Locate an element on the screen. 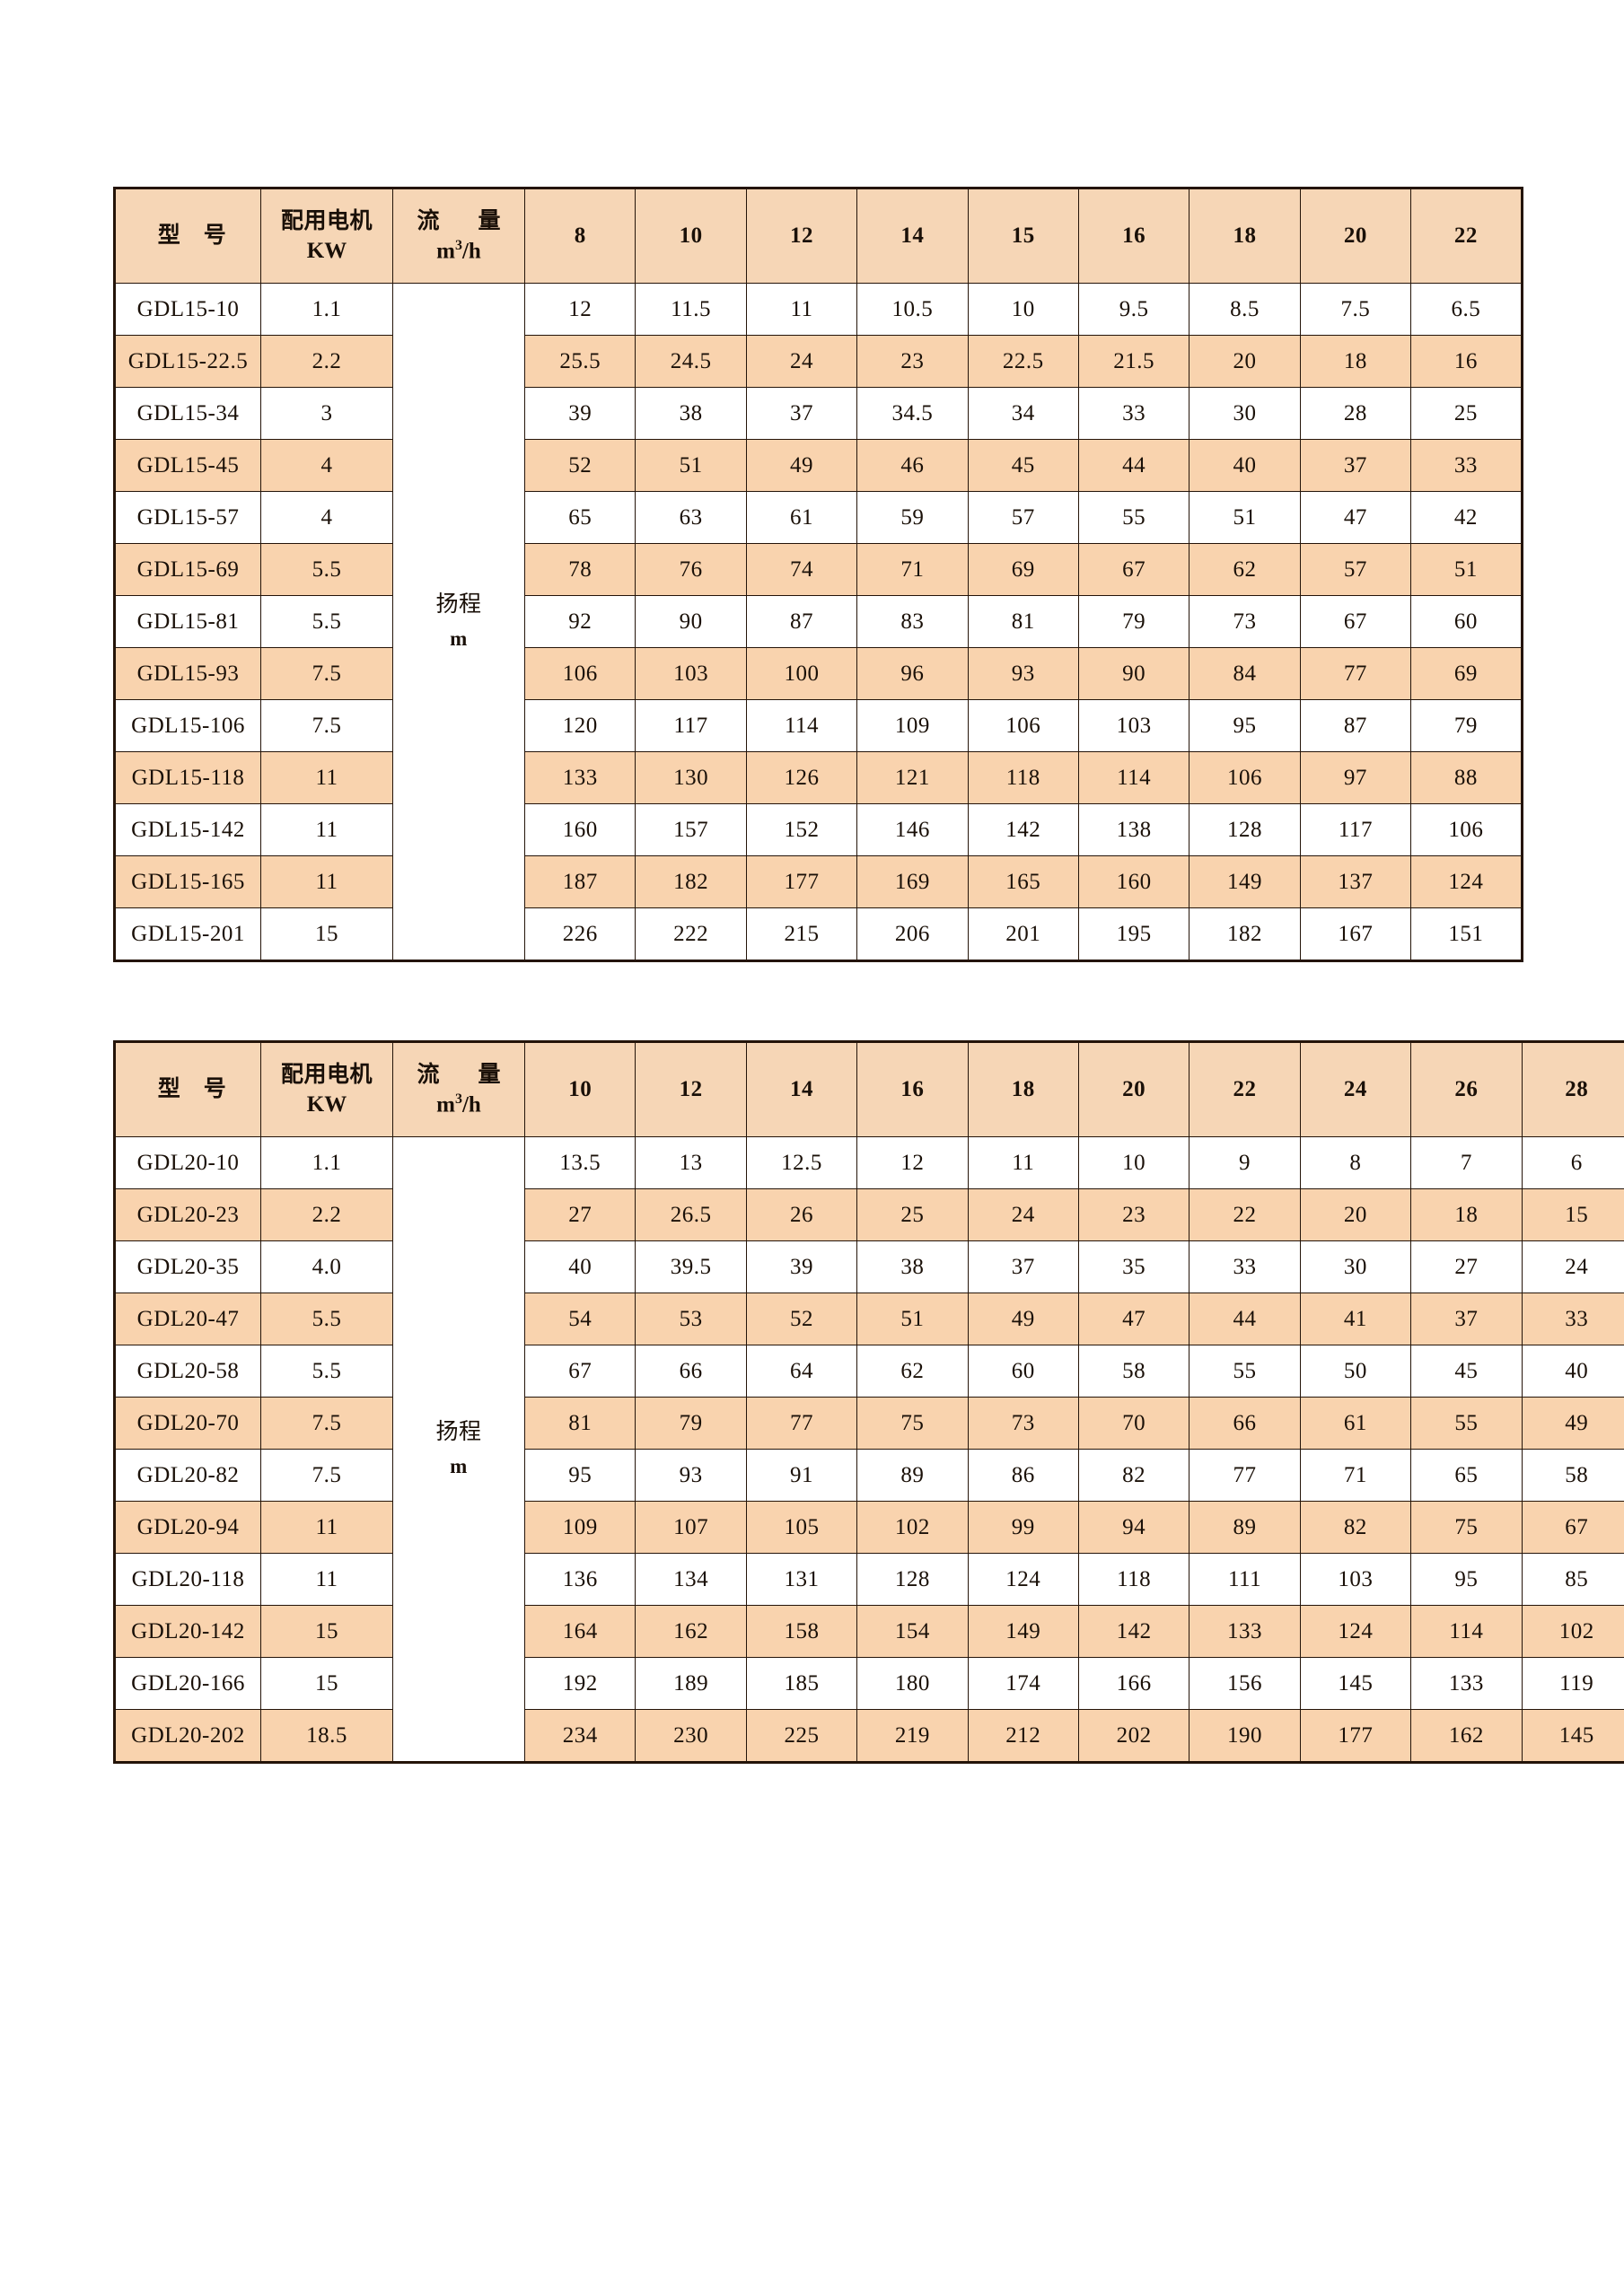 The height and width of the screenshot is (2296, 1624). cell-head-value: 230 is located at coordinates (691, 1736).